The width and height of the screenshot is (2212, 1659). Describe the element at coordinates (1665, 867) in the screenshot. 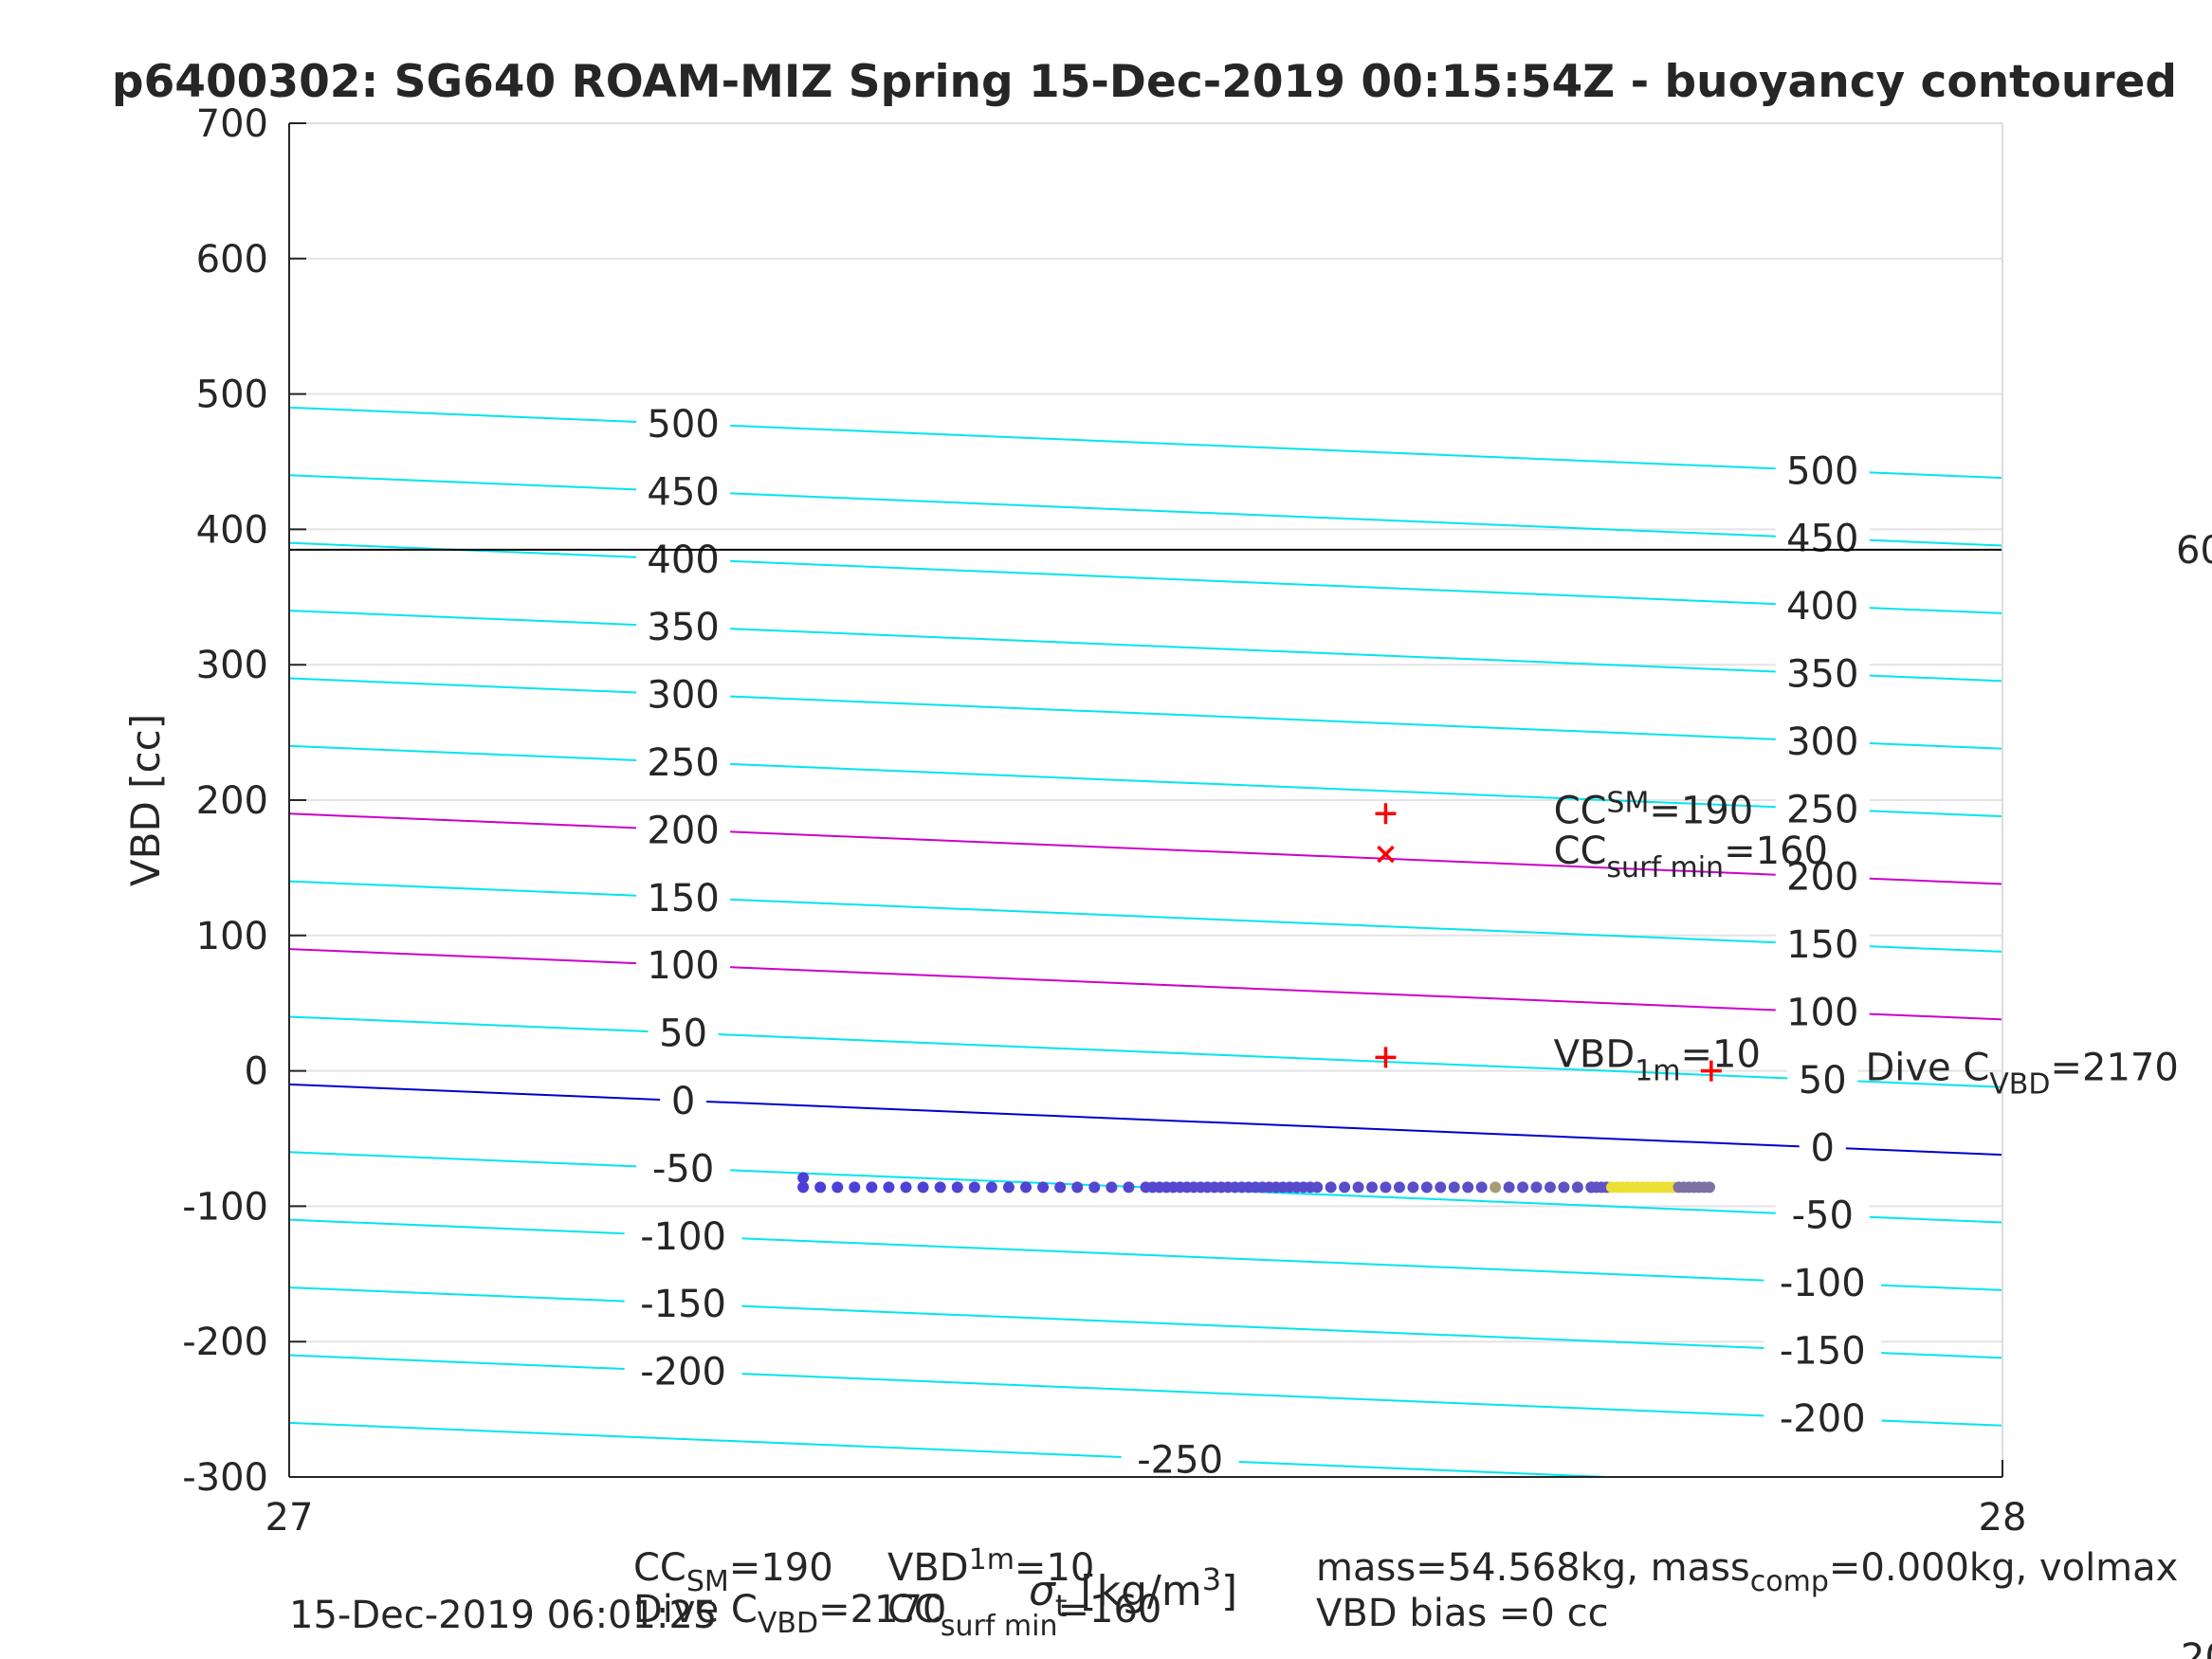

I see `annotation-sub-1: surf min` at that location.